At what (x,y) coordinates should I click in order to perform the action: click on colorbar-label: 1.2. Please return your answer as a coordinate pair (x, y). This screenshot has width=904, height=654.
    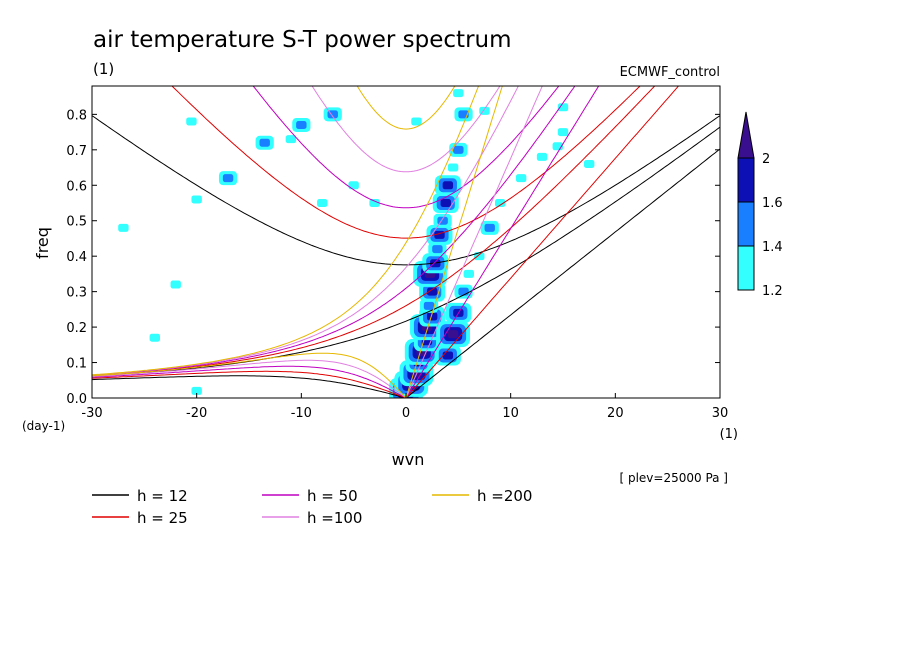
    Looking at the image, I should click on (772, 291).